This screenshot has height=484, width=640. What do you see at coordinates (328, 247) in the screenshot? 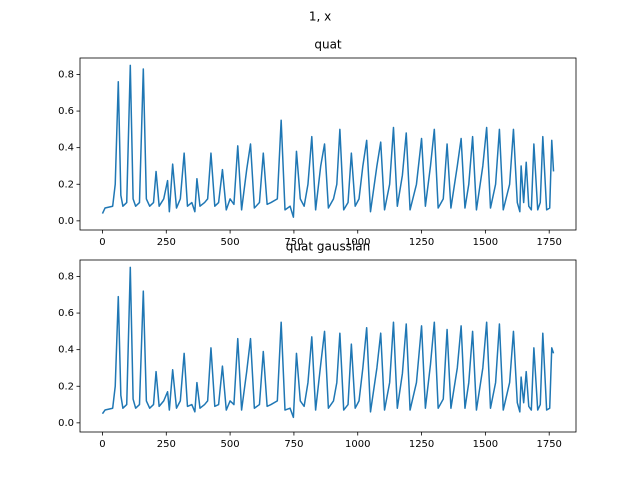
I see `axes-title: quat gaussian` at bounding box center [328, 247].